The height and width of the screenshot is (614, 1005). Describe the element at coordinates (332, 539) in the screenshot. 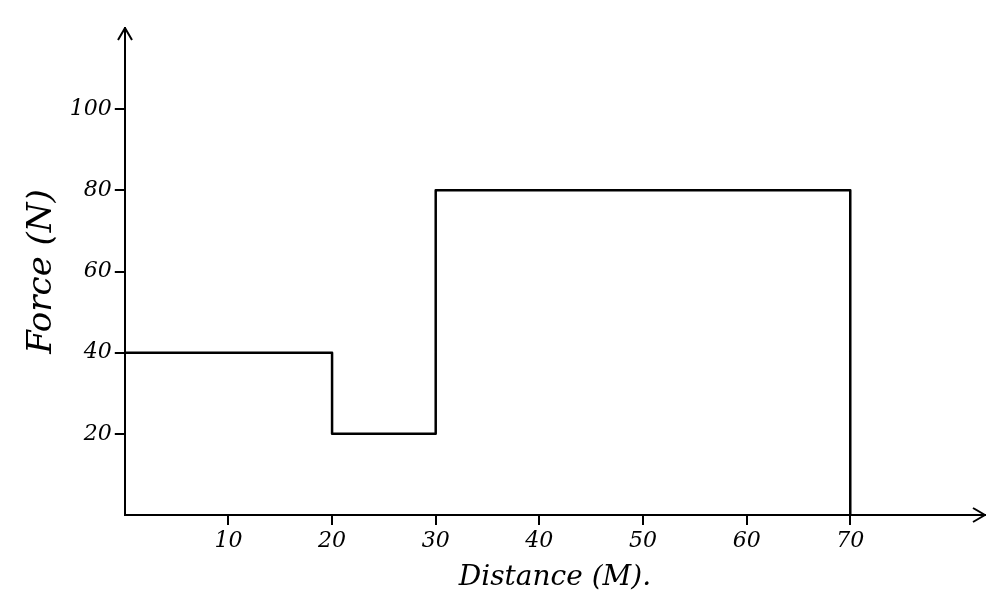

I see `x-tick-label: 20` at that location.